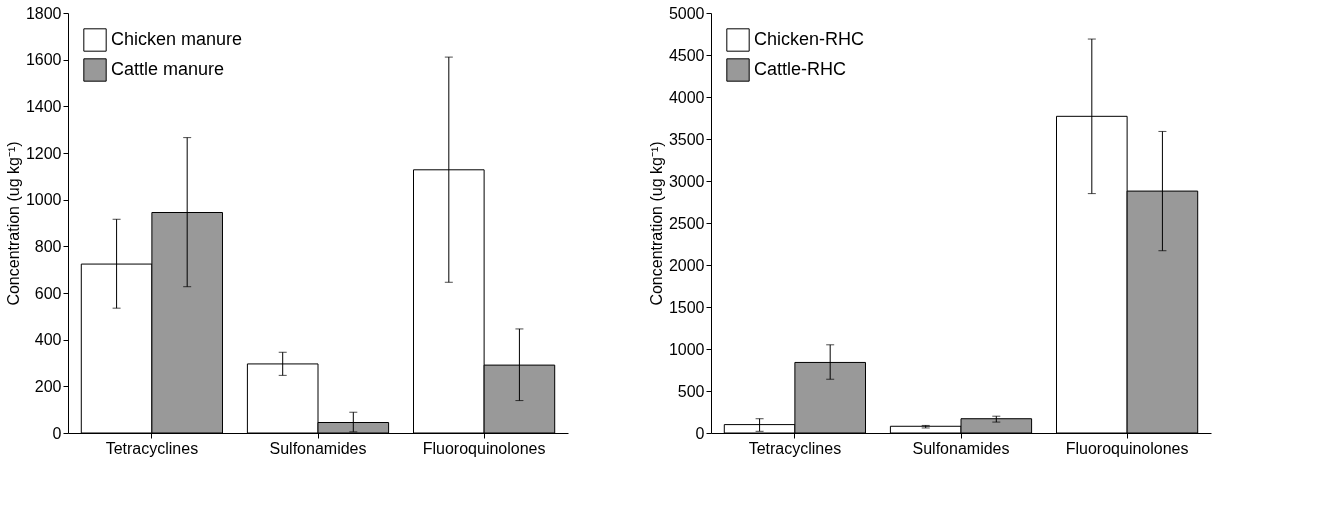 This screenshot has width=1325, height=522. I want to click on legend-label: Chicken-RHC, so click(809, 39).